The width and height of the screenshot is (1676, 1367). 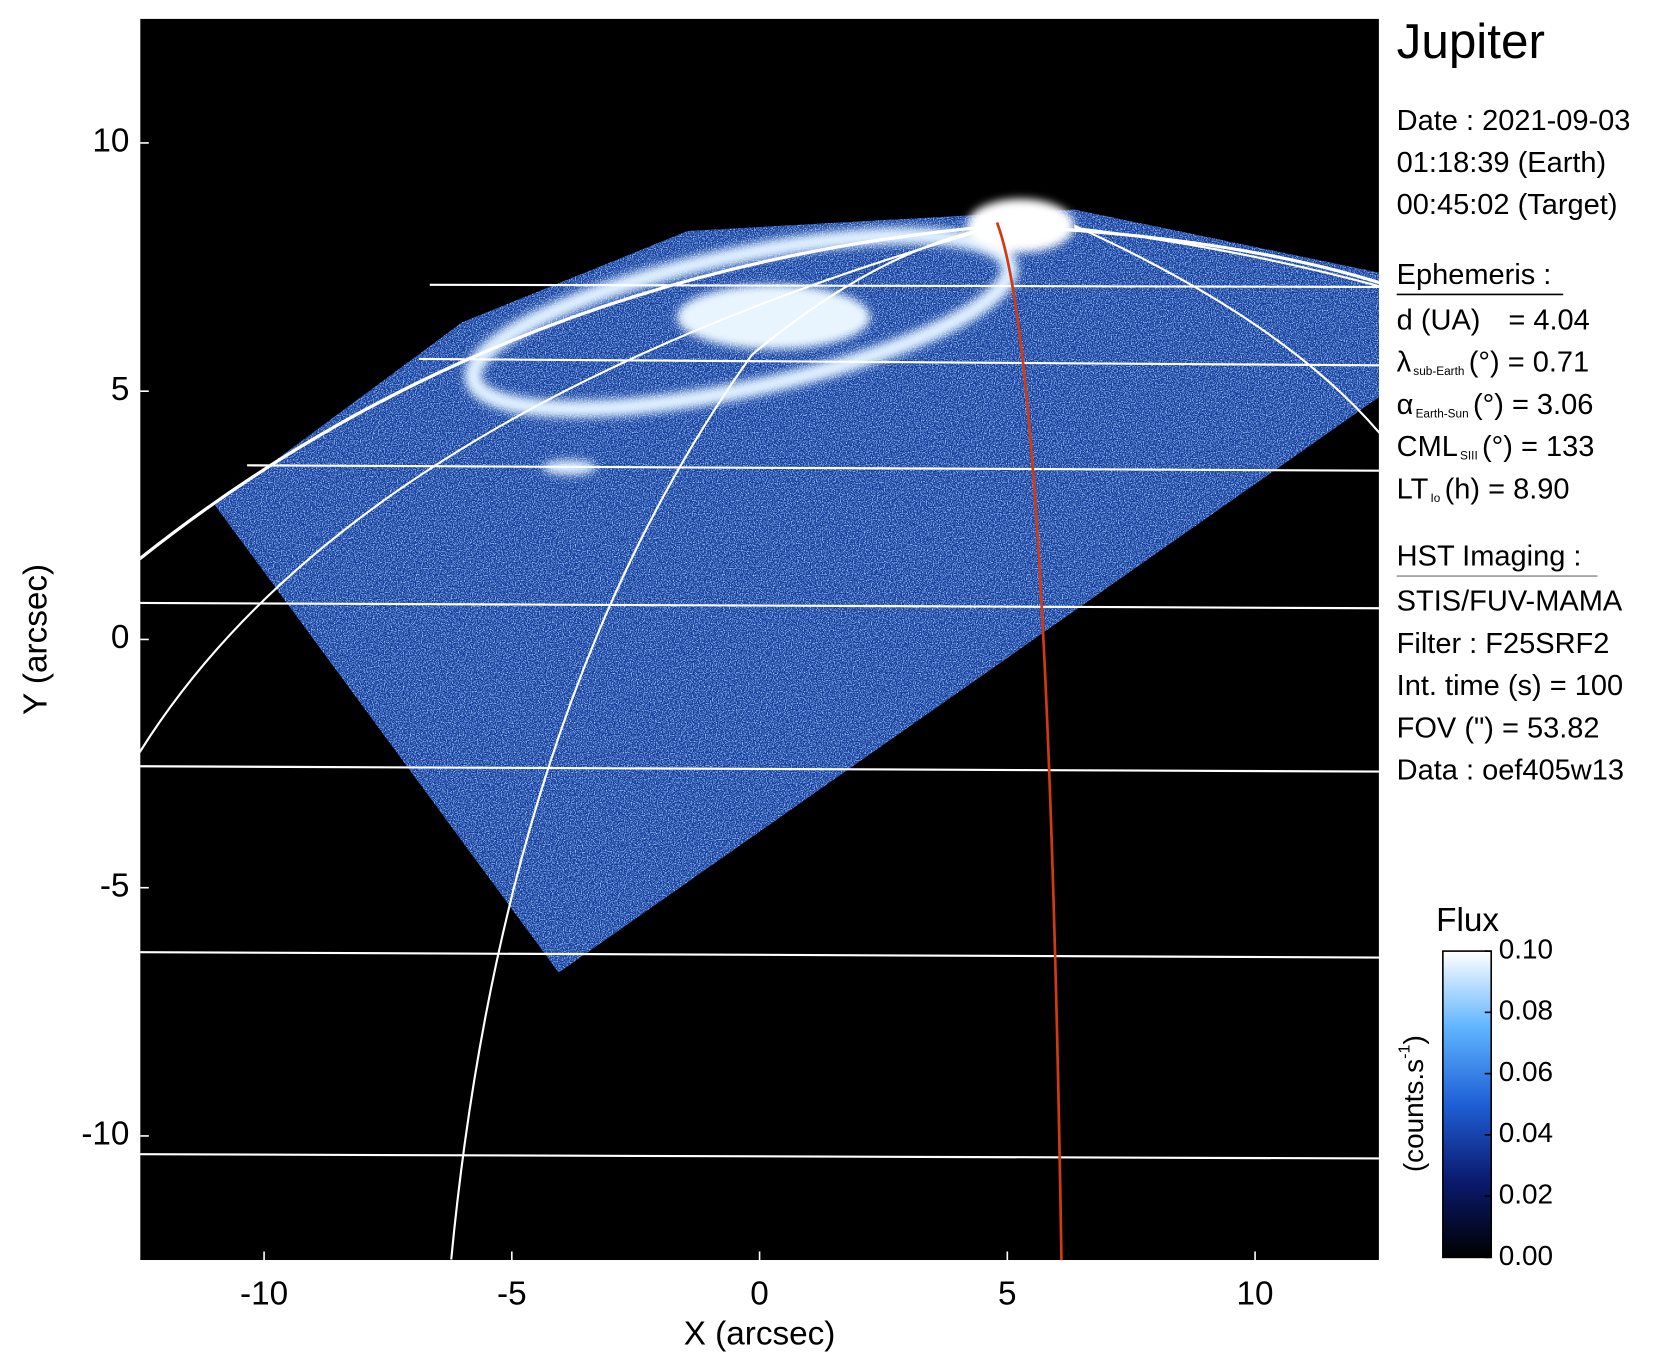 What do you see at coordinates (1526, 1132) in the screenshot?
I see `colorbar-tick-label: 0.04` at bounding box center [1526, 1132].